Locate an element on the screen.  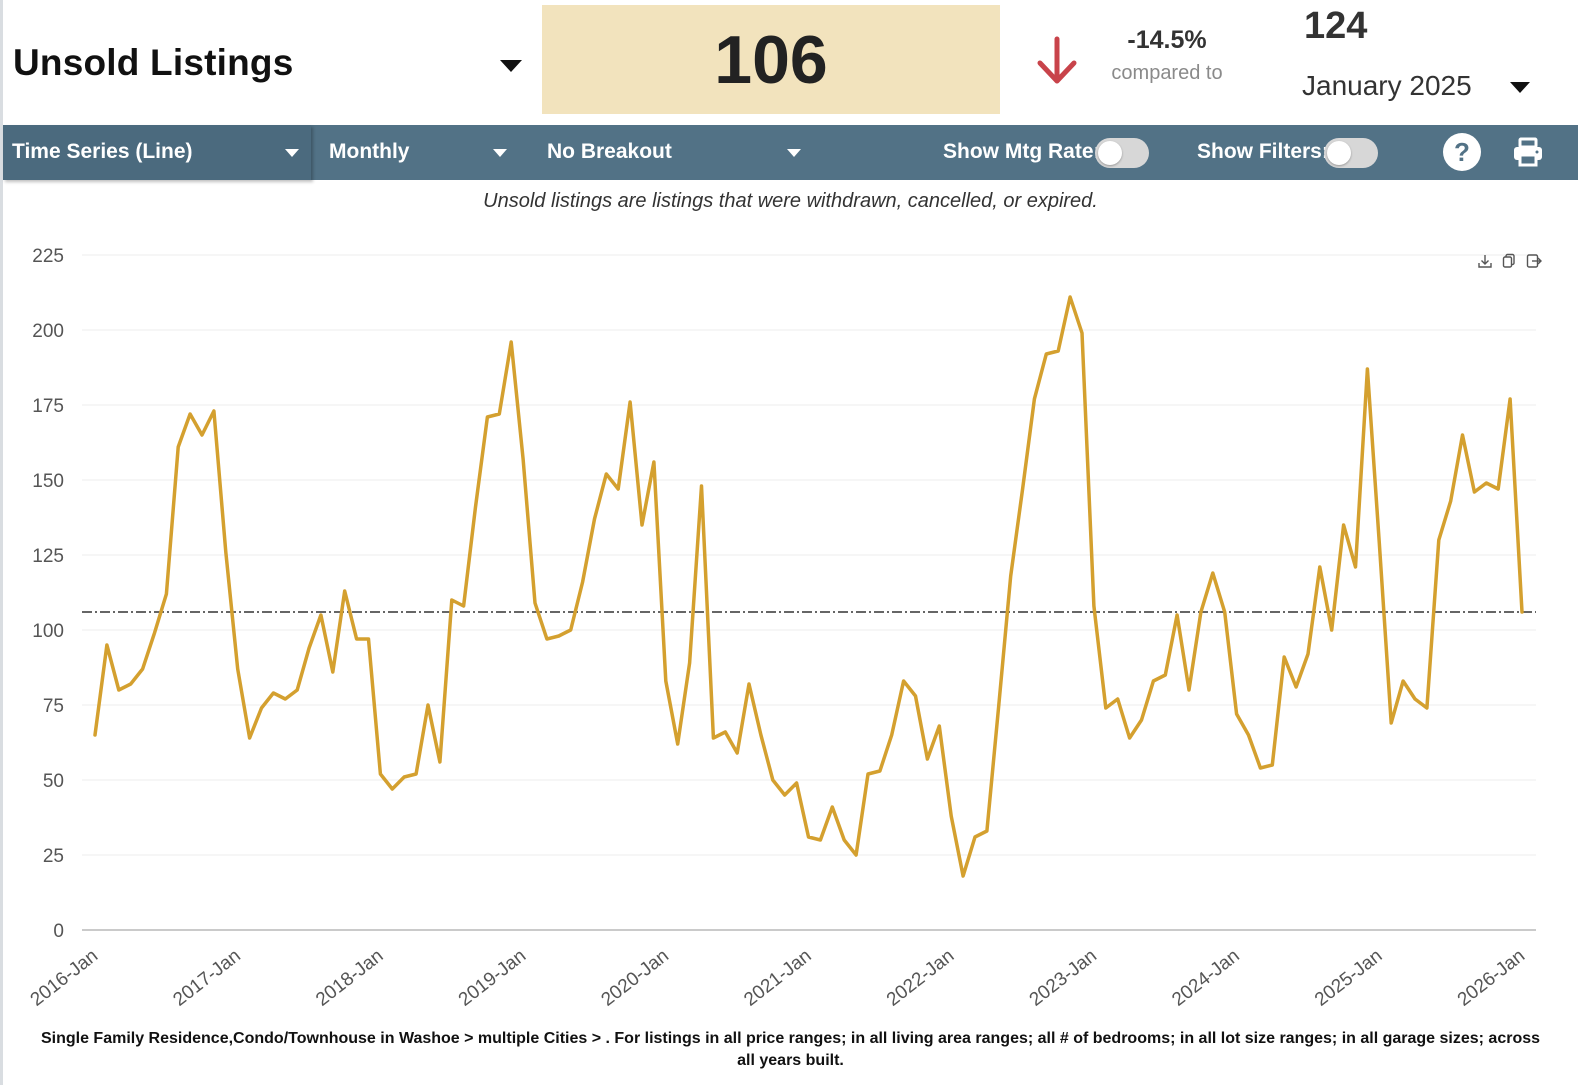
x-tick-label: 2018-Jan is located at coordinates (349, 977).